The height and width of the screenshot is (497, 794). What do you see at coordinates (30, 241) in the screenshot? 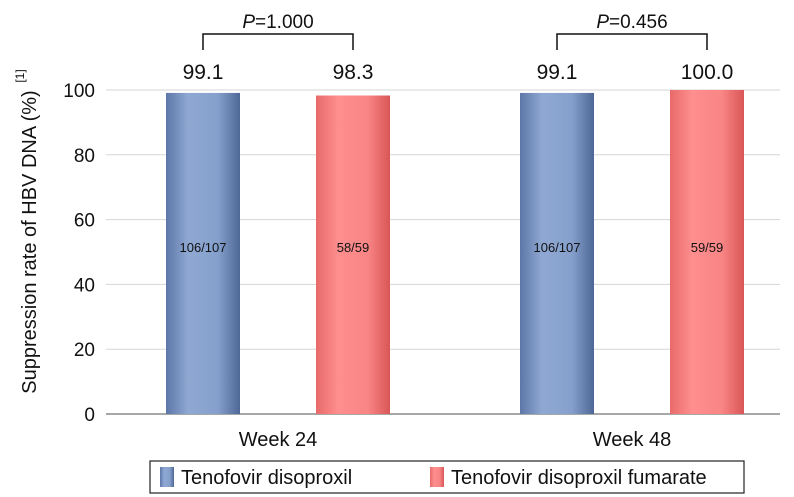
I see `y-axis-label: Suppression rate of HBV DNA (%)` at bounding box center [30, 241].